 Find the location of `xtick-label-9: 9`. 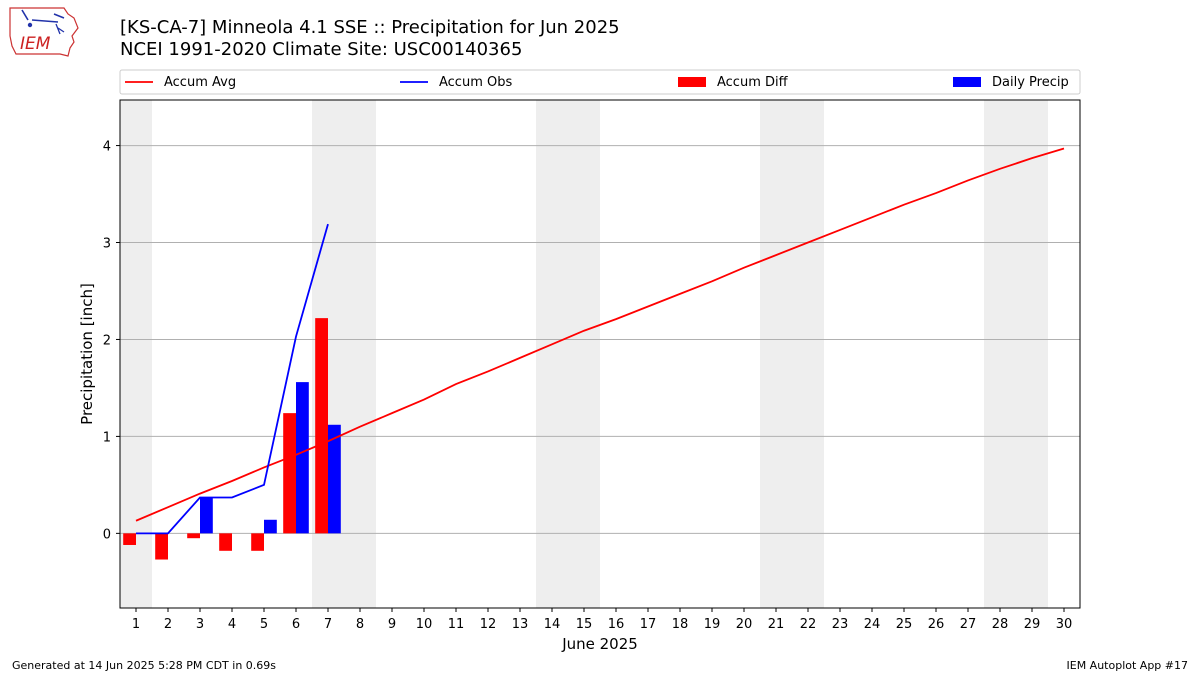

xtick-label-9: 9 is located at coordinates (392, 624).